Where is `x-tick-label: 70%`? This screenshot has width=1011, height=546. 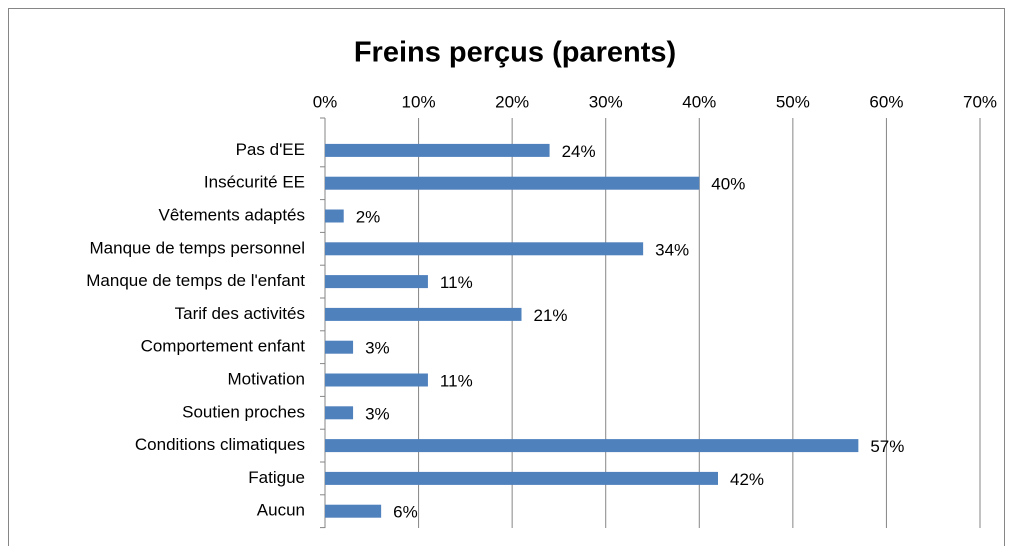
x-tick-label: 70% is located at coordinates (980, 101).